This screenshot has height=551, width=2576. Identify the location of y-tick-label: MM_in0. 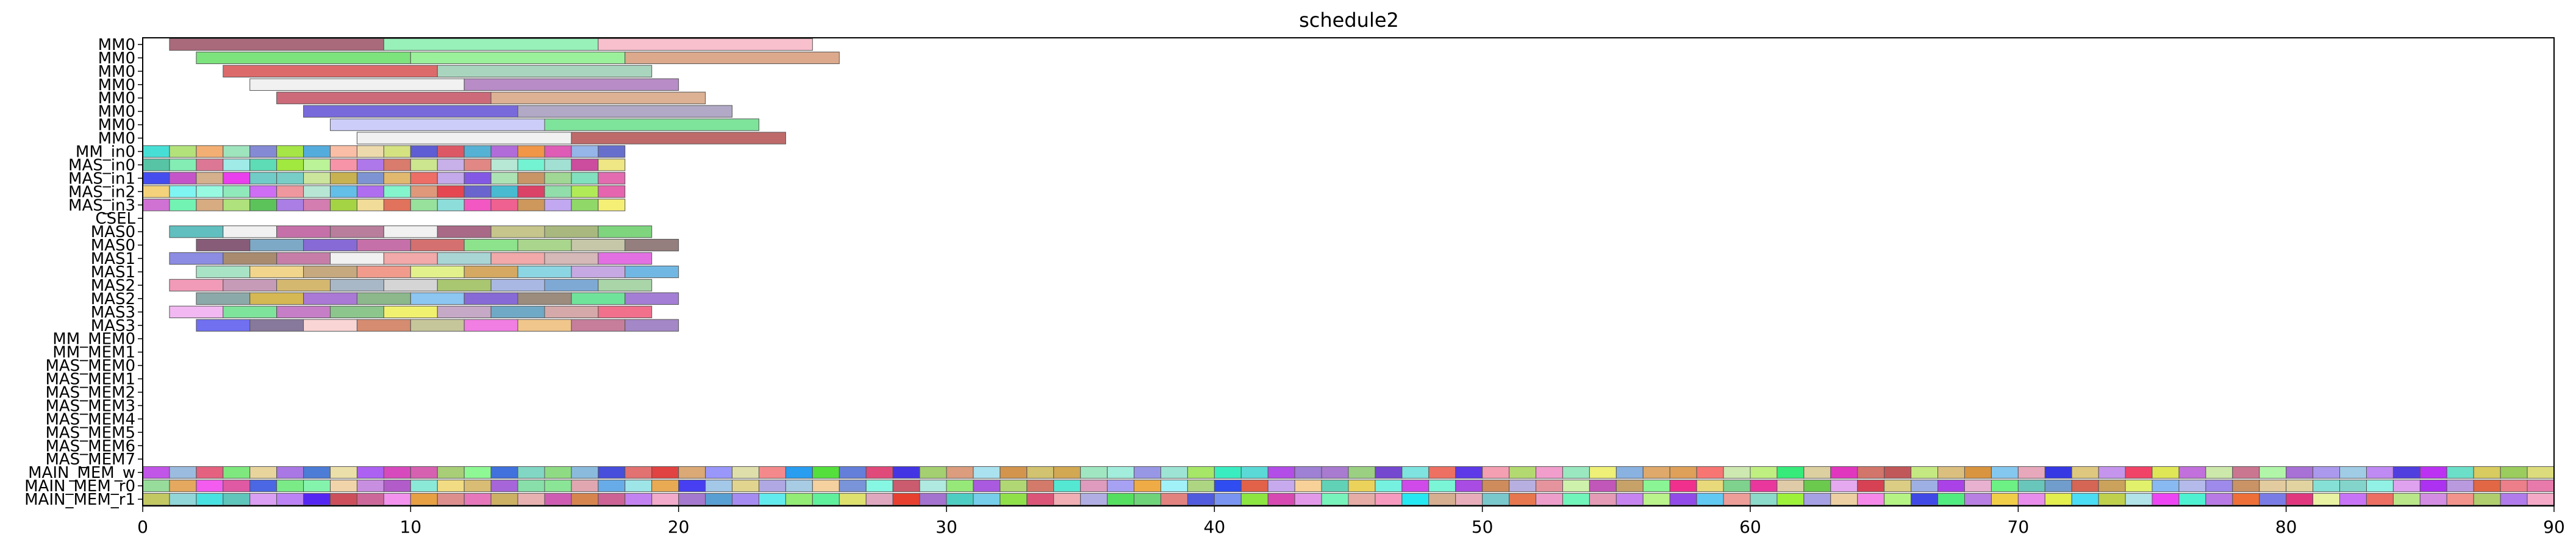
(106, 152).